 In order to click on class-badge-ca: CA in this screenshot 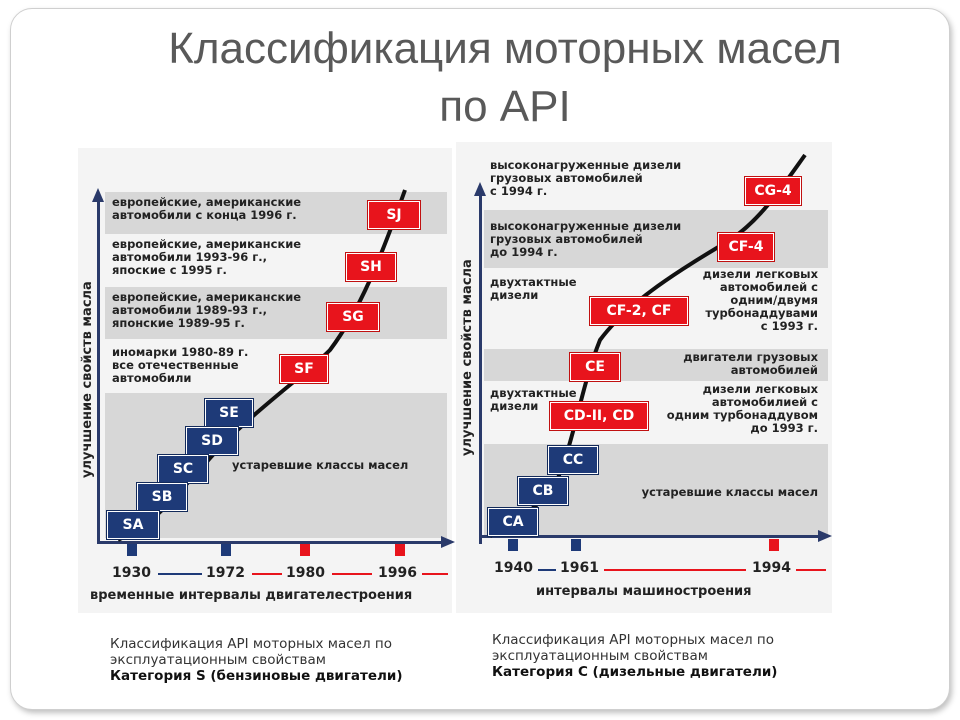, I will do `click(513, 522)`.